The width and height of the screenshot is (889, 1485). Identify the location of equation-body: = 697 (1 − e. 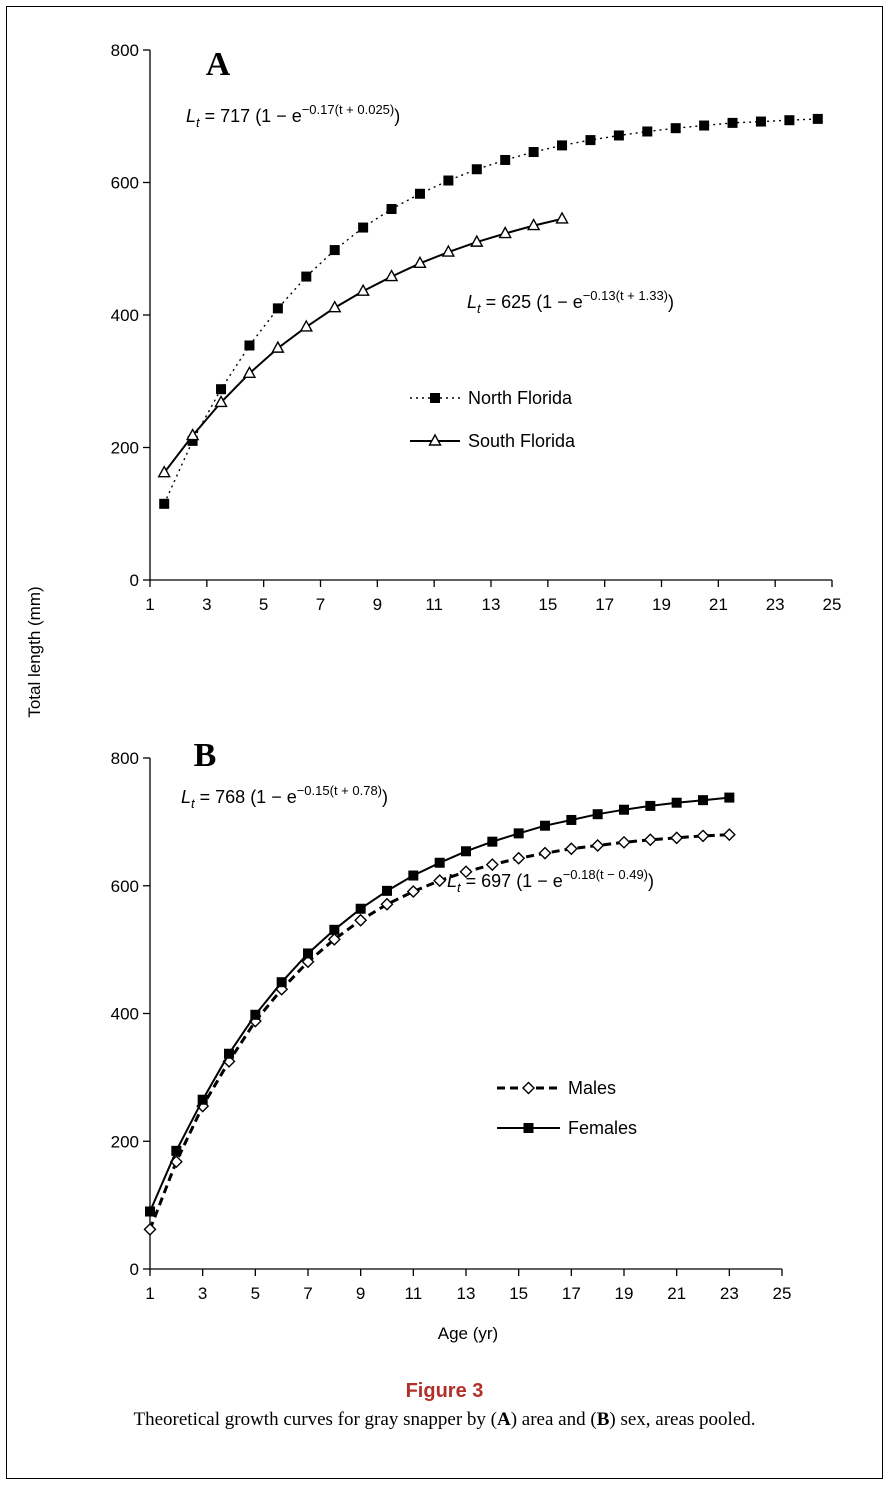
(512, 881).